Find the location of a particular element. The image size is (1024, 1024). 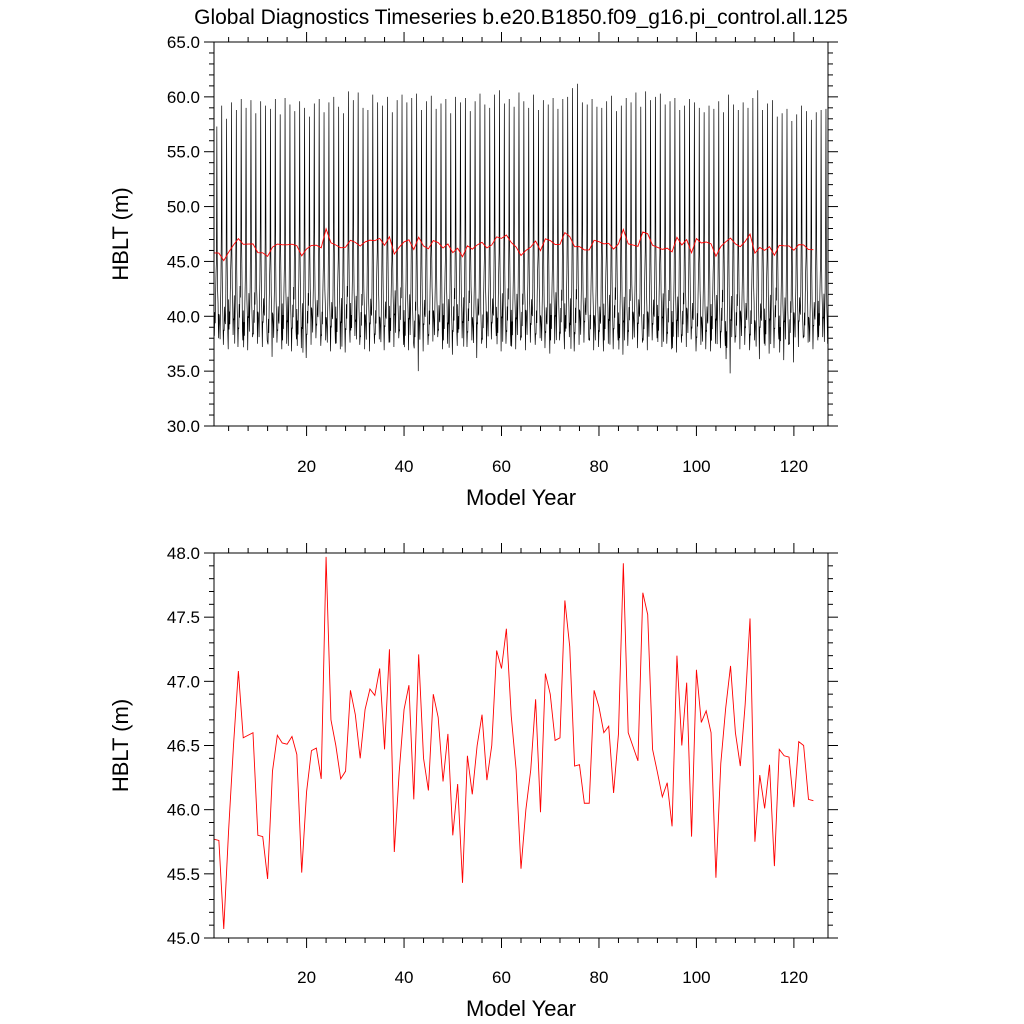

y-tick-label: 55.0 is located at coordinates (183, 152).